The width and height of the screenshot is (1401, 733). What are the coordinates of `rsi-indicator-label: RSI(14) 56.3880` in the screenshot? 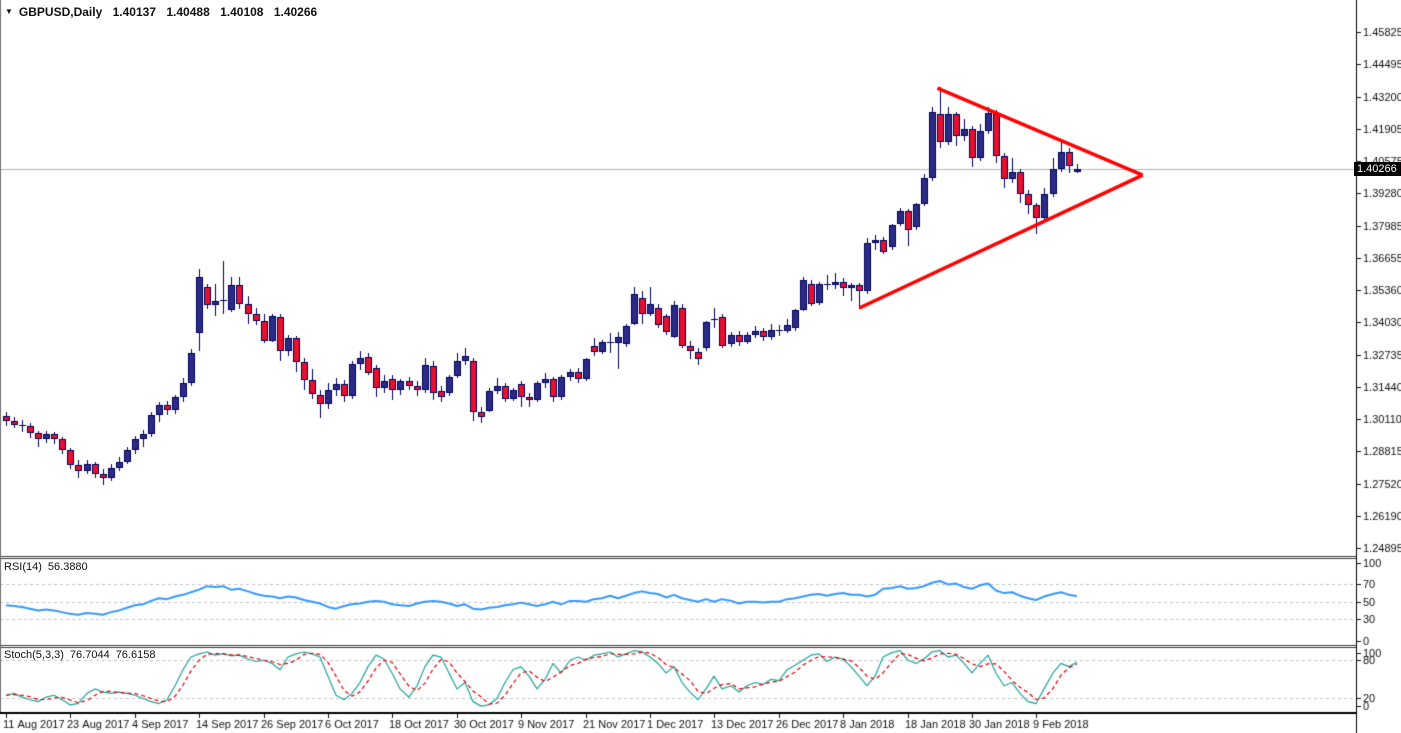 It's located at (49, 567).